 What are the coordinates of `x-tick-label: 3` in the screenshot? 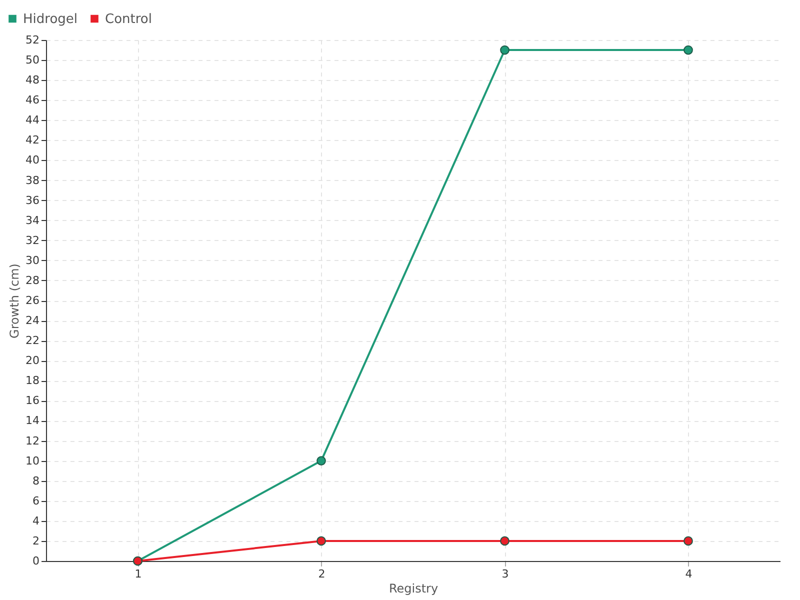 It's located at (505, 574).